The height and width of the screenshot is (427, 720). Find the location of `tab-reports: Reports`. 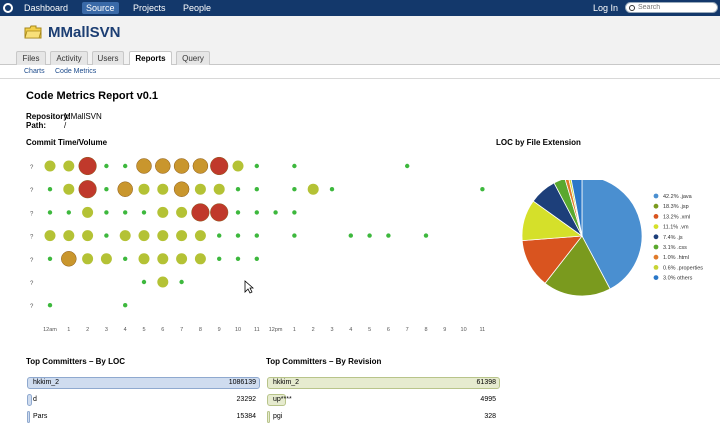

tab-reports: Reports is located at coordinates (150, 58).